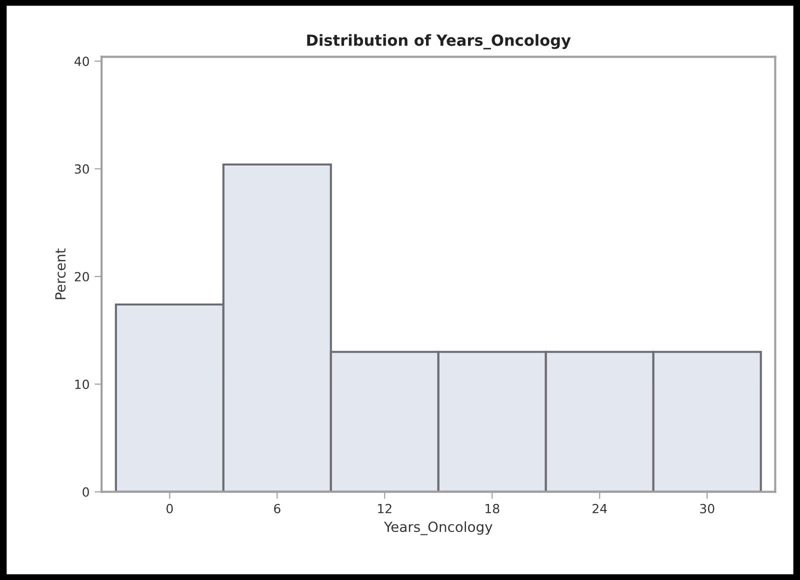 The height and width of the screenshot is (580, 800). I want to click on y-tick-label: 30, so click(81, 169).